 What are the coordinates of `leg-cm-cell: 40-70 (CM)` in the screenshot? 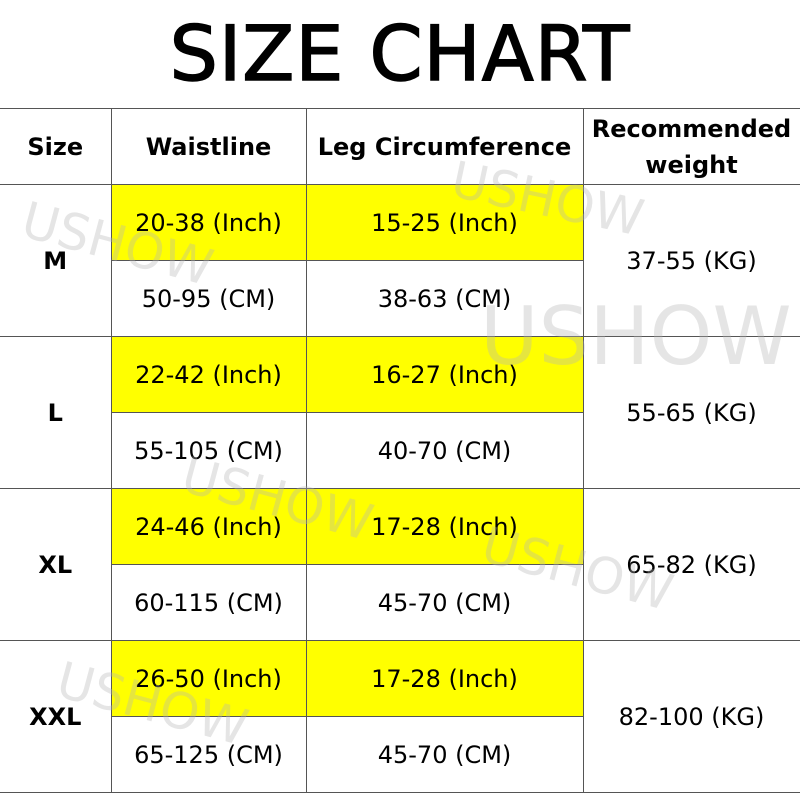 It's located at (444, 450).